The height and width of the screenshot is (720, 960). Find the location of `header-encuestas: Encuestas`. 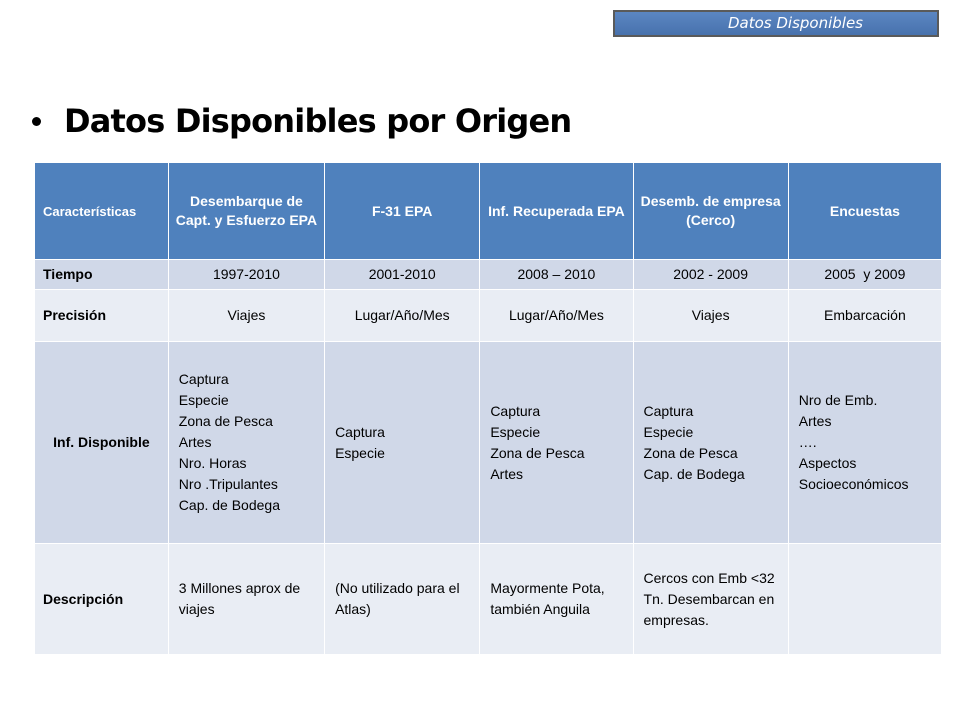

header-encuestas: Encuestas is located at coordinates (865, 211).